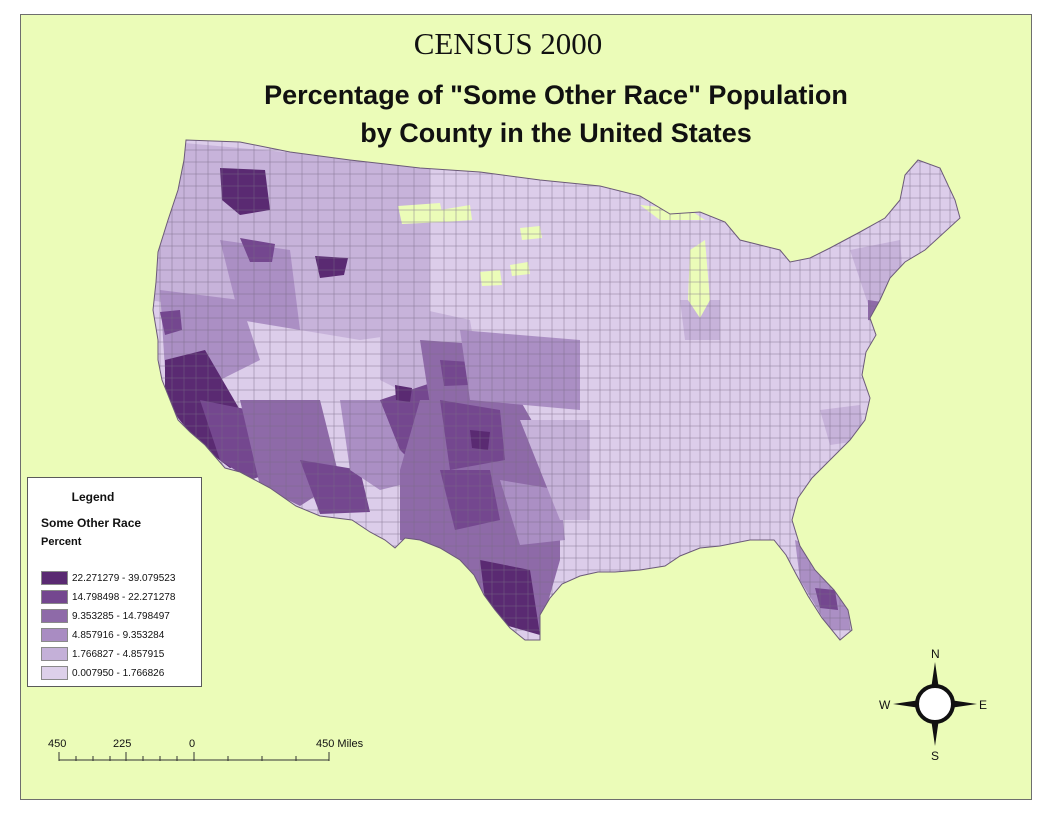 This screenshot has height=816, width=1056. Describe the element at coordinates (57, 744) in the screenshot. I see `scale-label-450-left: 450` at that location.